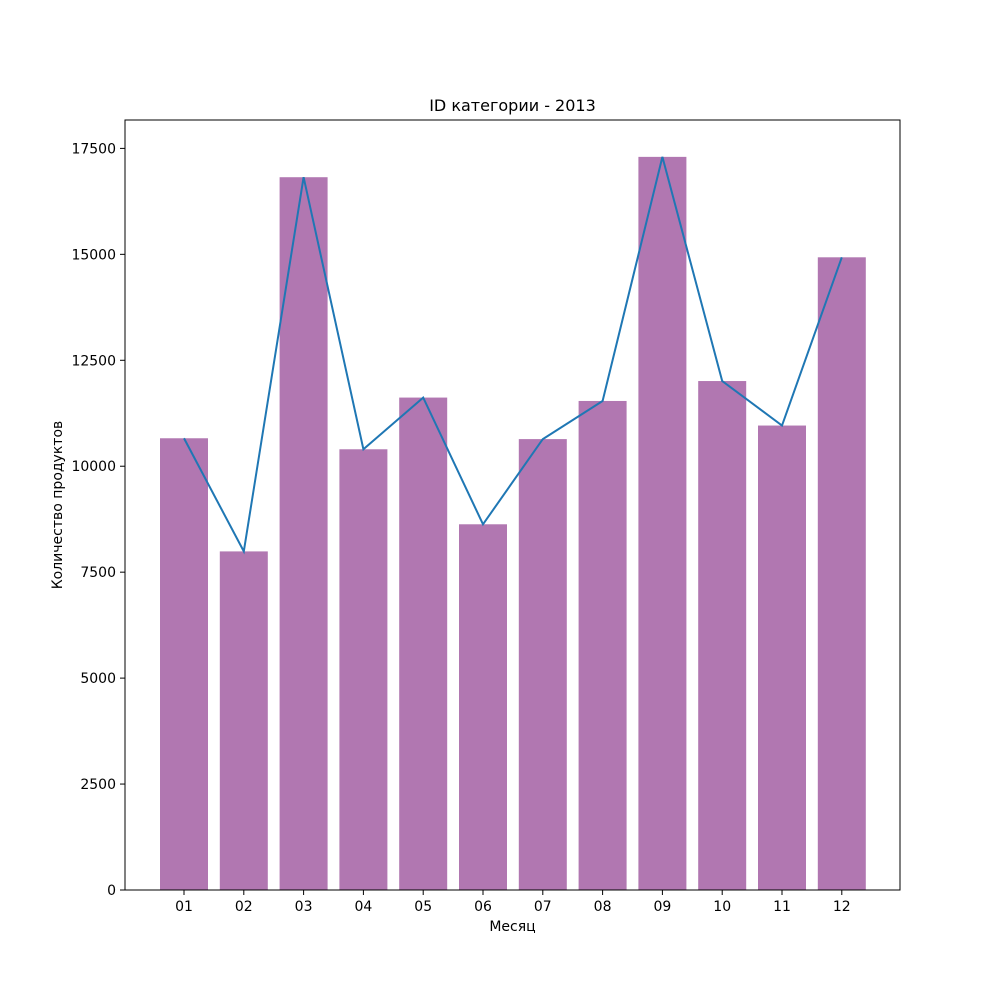  Describe the element at coordinates (244, 907) in the screenshot. I see `x-tick-label: 02` at that location.